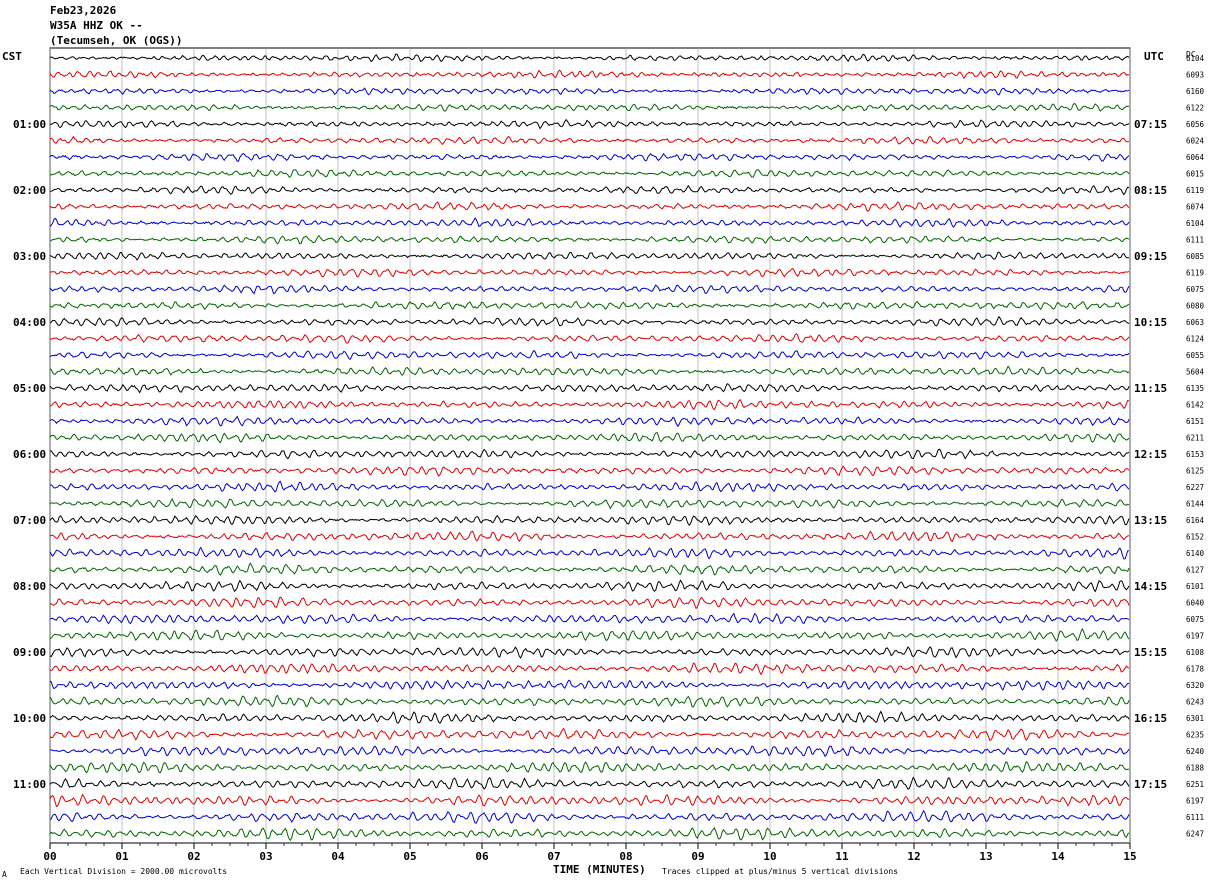 The width and height of the screenshot is (1210, 886). I want to click on dc-offset-label: 6124, so click(1195, 339).